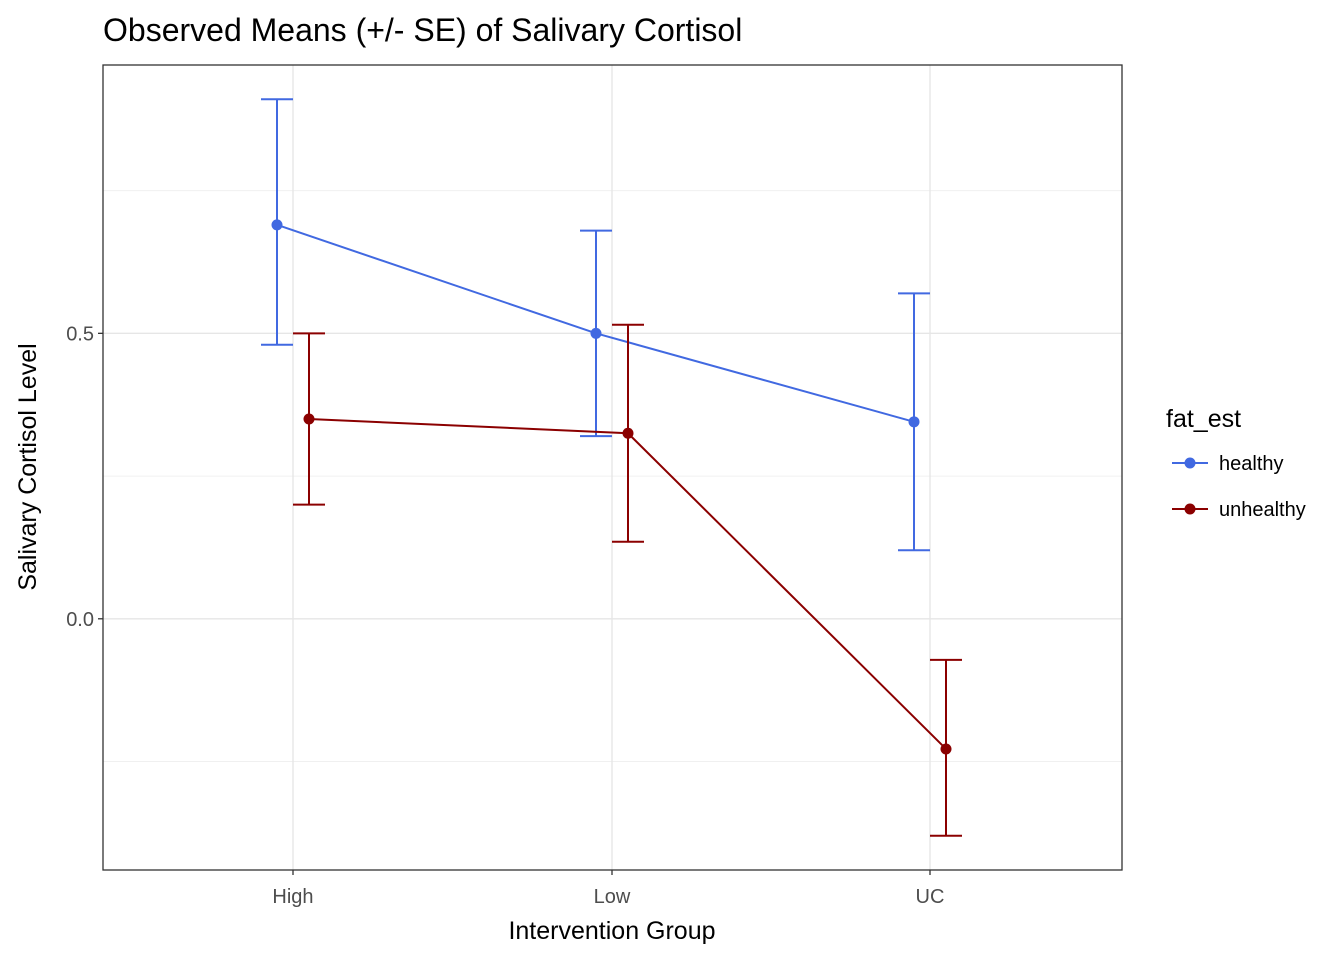  What do you see at coordinates (80, 620) in the screenshot?
I see `y-tick-label: 0.0` at bounding box center [80, 620].